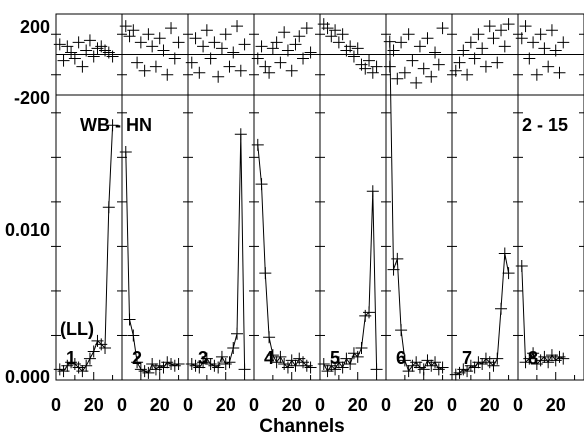  I want to click on window-label: 7, so click(467, 358).